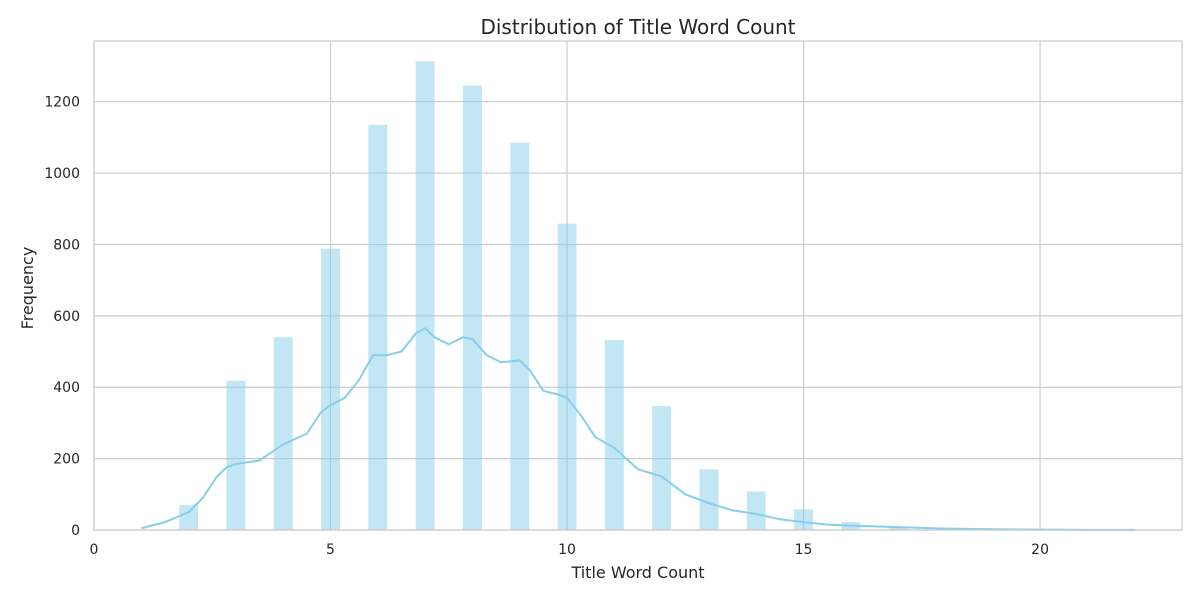 This screenshot has height=600, width=1200. What do you see at coordinates (27, 288) in the screenshot?
I see `y-axis-label: Frequency` at bounding box center [27, 288].